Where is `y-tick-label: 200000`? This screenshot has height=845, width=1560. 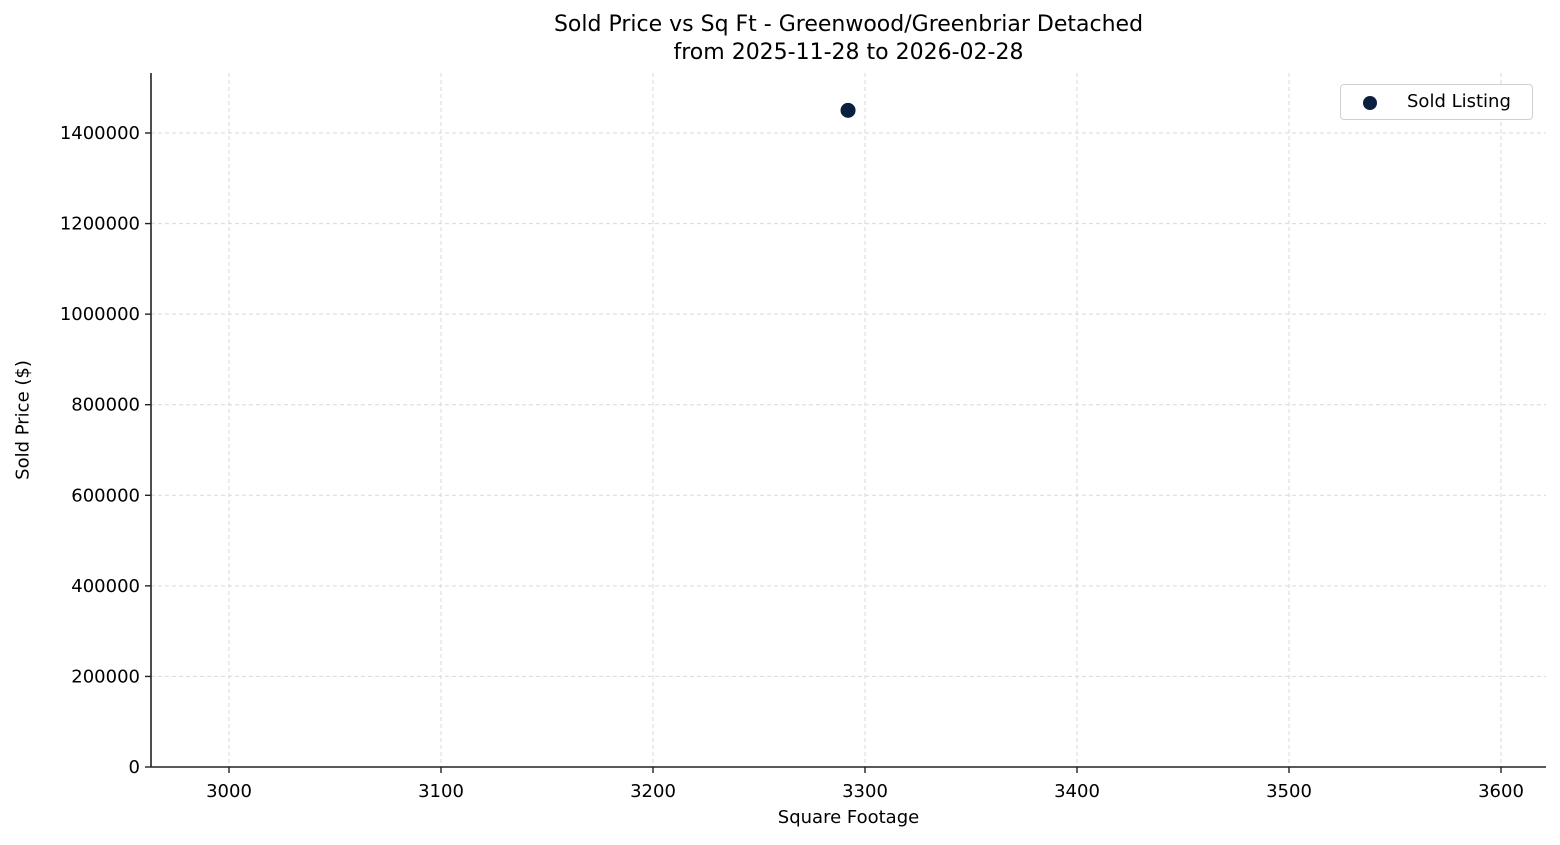
y-tick-label: 200000 is located at coordinates (105, 676).